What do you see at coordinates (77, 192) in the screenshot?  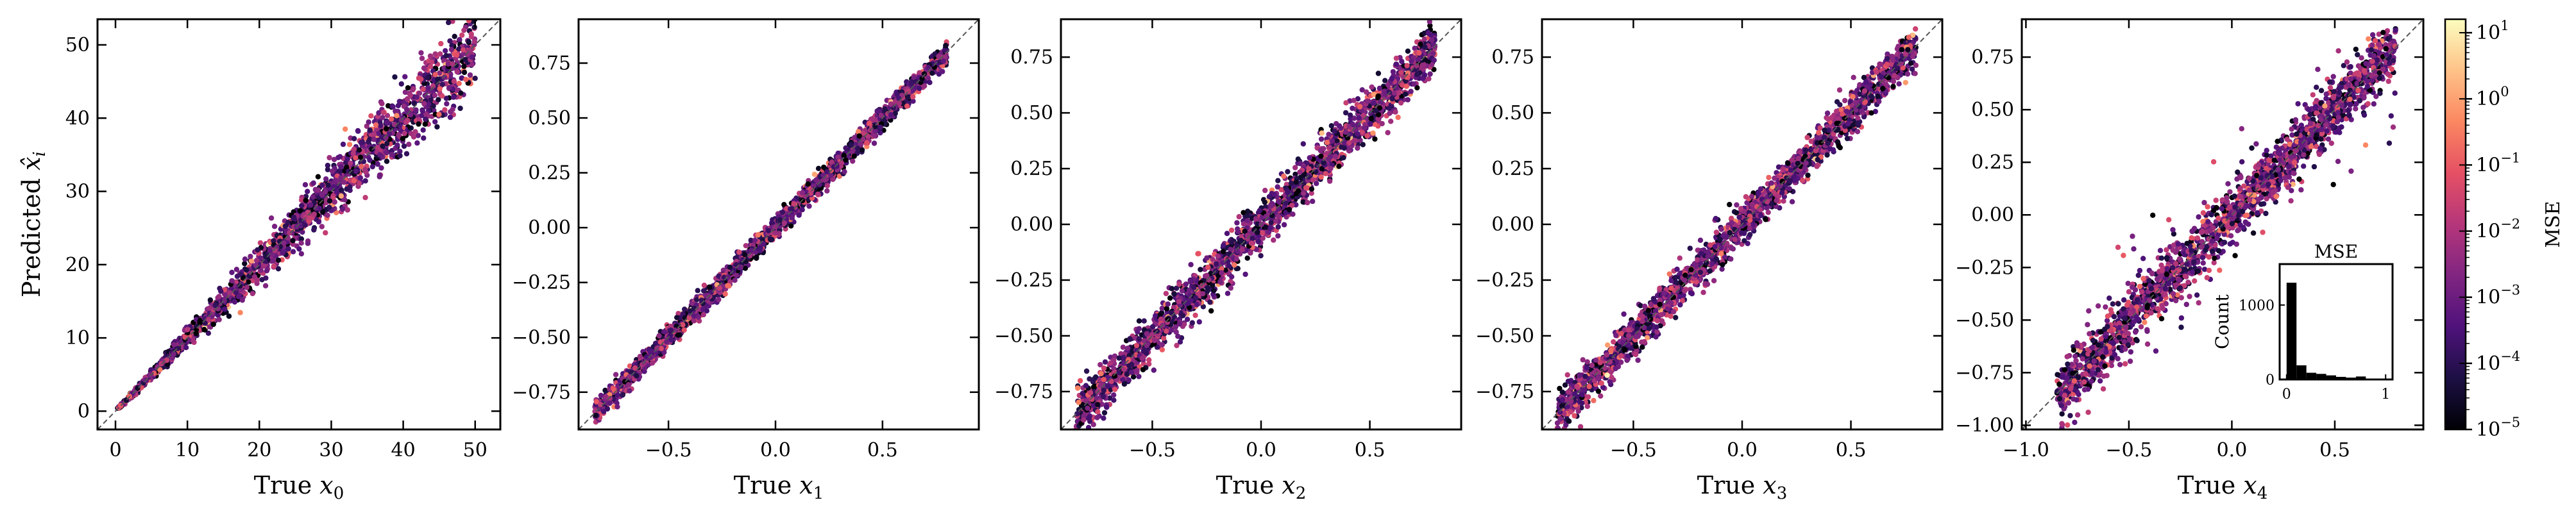 I see `y-tick-label: 30` at bounding box center [77, 192].